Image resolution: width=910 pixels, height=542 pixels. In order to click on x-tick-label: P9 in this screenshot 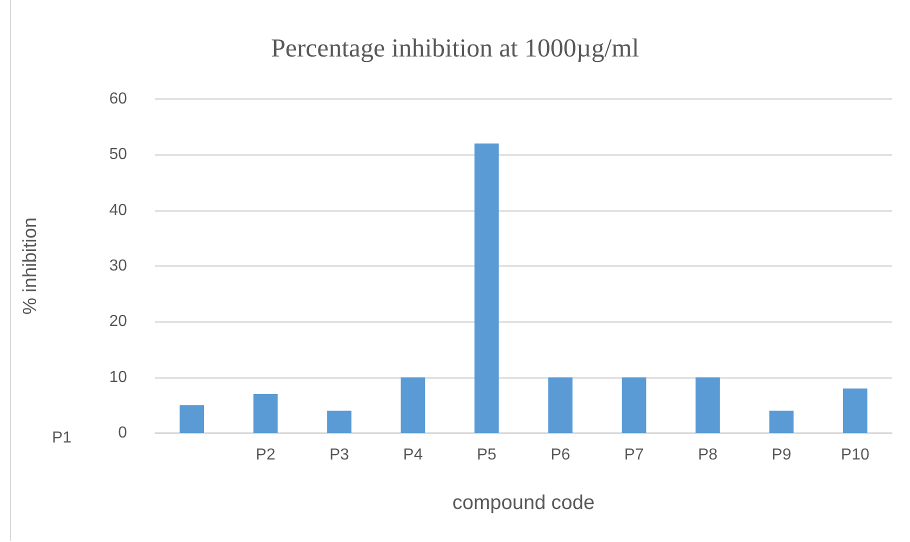, I will do `click(782, 455)`.